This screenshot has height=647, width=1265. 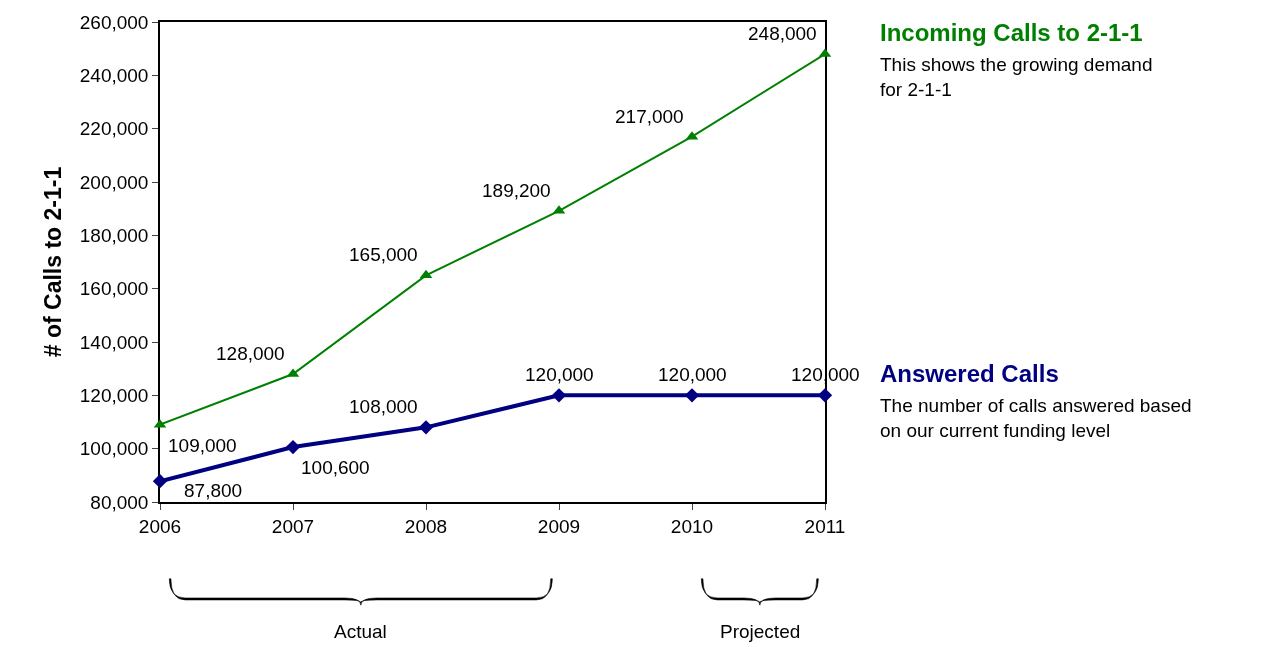 I want to click on data-label: 108,000, so click(x=383, y=406).